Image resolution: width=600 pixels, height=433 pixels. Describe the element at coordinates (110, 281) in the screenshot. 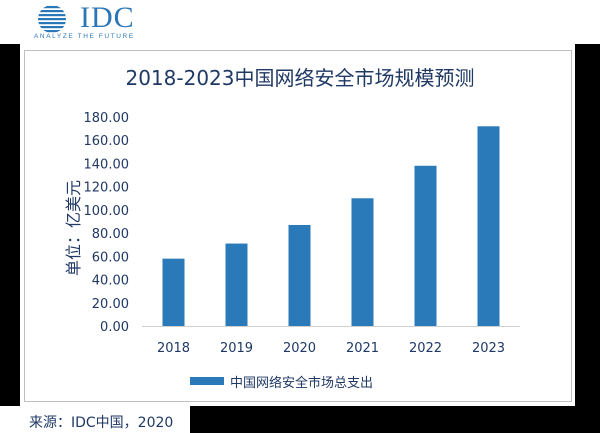

I see `y-tick-label: 40.00` at that location.